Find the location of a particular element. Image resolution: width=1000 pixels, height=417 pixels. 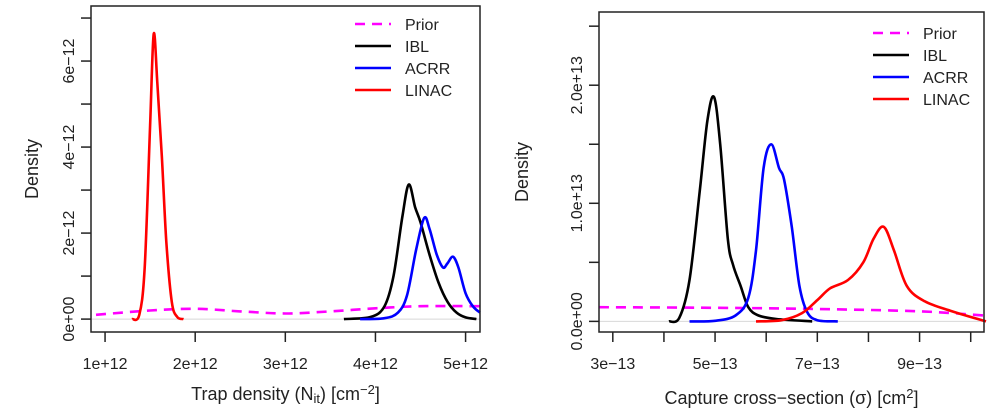

x-axis-title-xlabel-sup: 2 is located at coordinates (909, 393).